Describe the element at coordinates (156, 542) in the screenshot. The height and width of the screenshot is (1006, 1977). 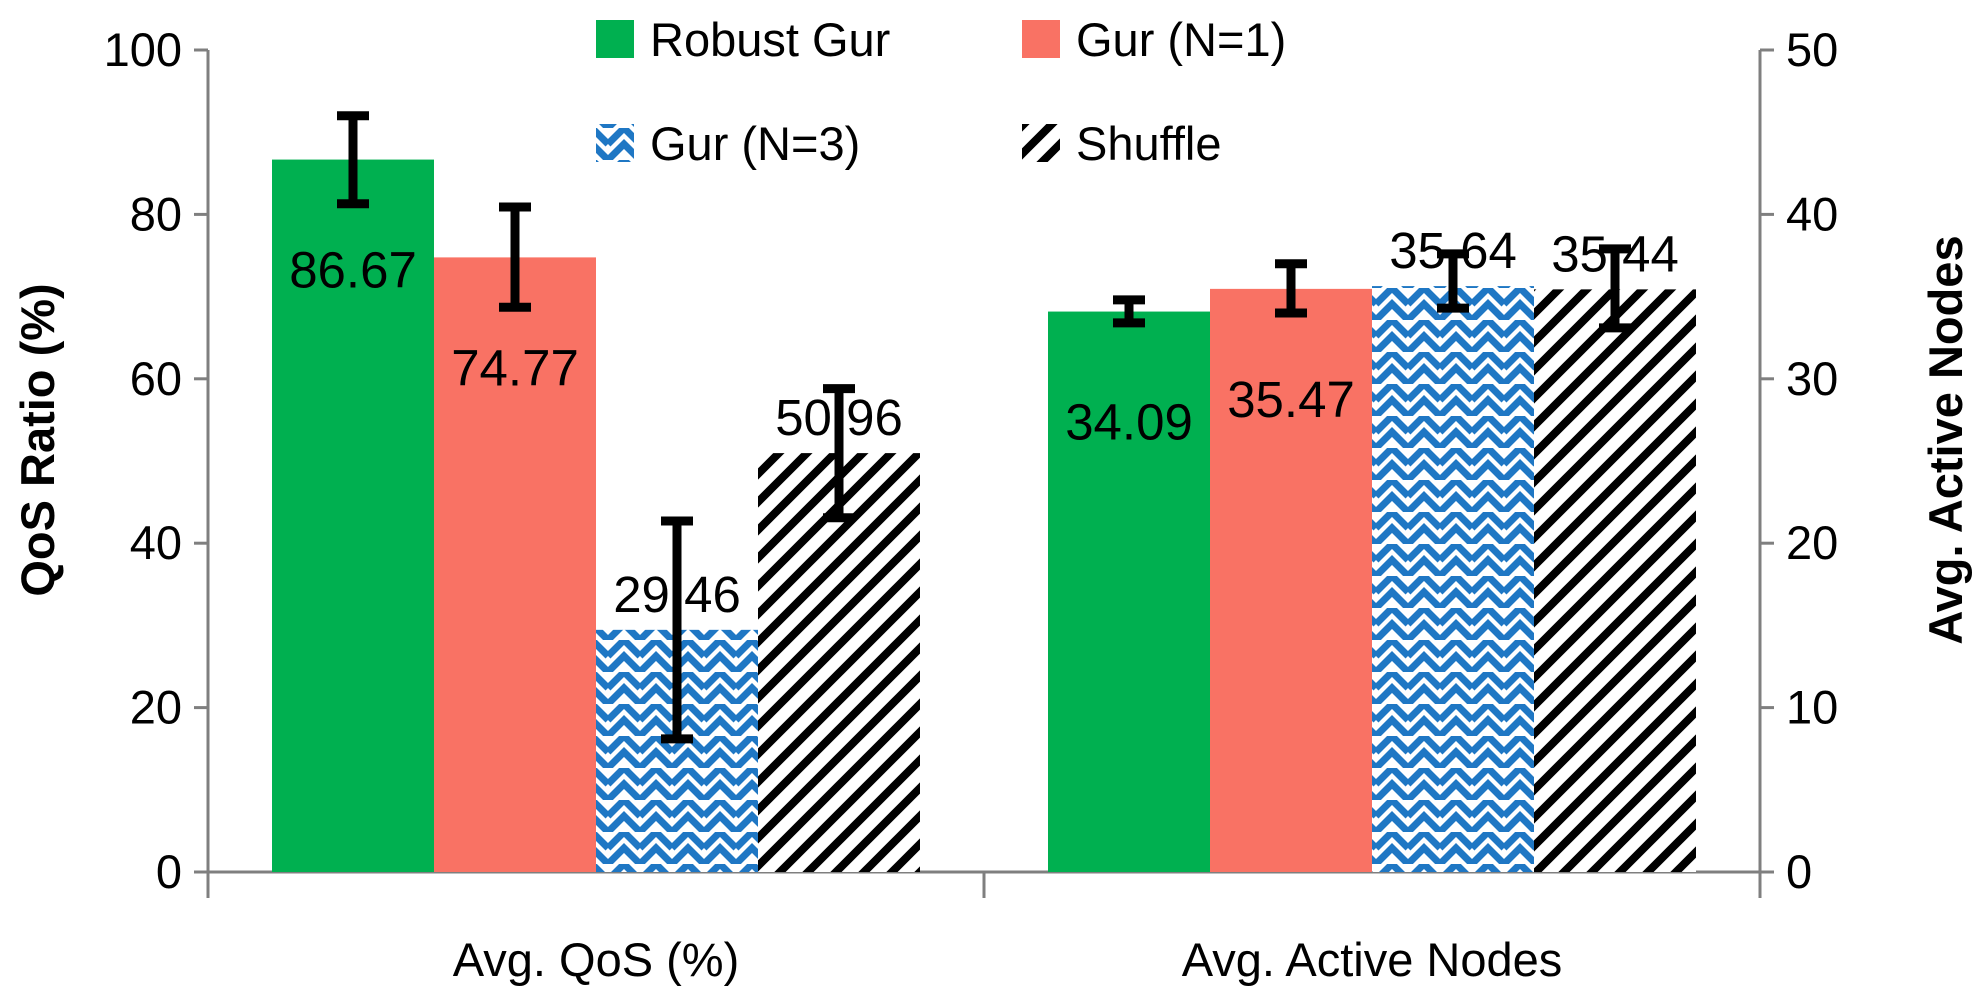
I see `y-tick-label: 40` at that location.